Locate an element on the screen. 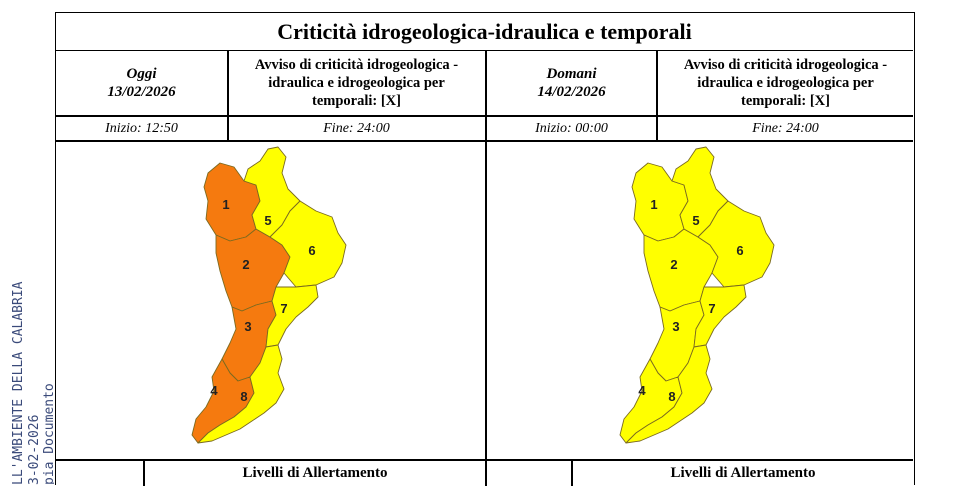  tomorrow-zone-5-label: 5 is located at coordinates (695, 220).